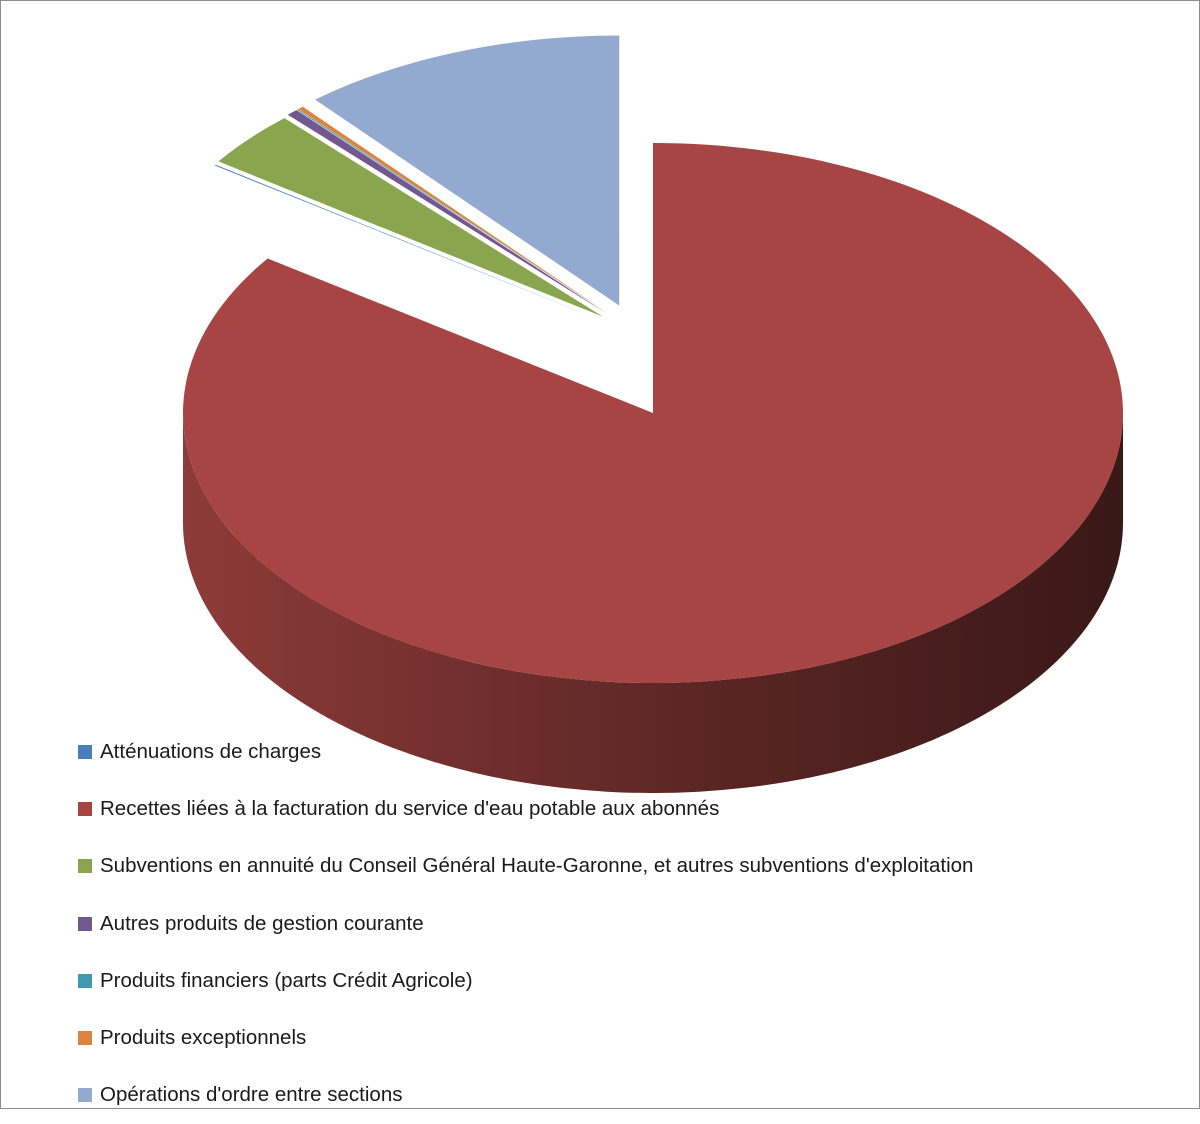 Image resolution: width=1200 pixels, height=1124 pixels. Describe the element at coordinates (203, 1038) in the screenshot. I see `legend-label: Produits exceptionnels` at that location.